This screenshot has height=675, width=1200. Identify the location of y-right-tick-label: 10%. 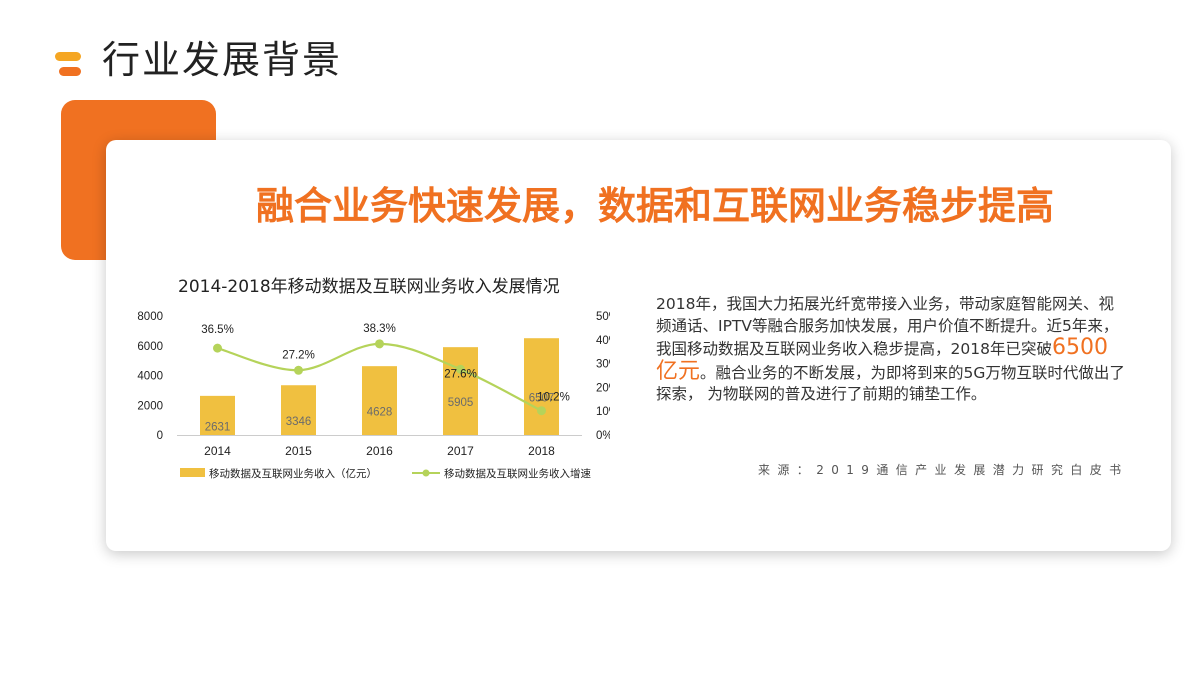
(603, 412).